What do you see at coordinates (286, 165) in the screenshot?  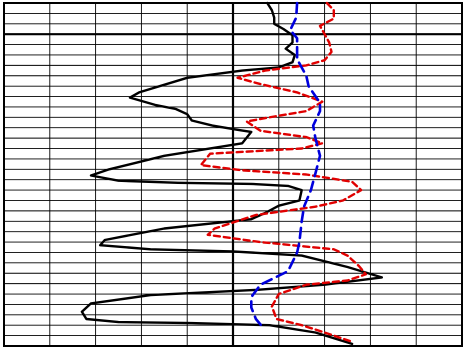 I see `blue-dashed-curve` at bounding box center [286, 165].